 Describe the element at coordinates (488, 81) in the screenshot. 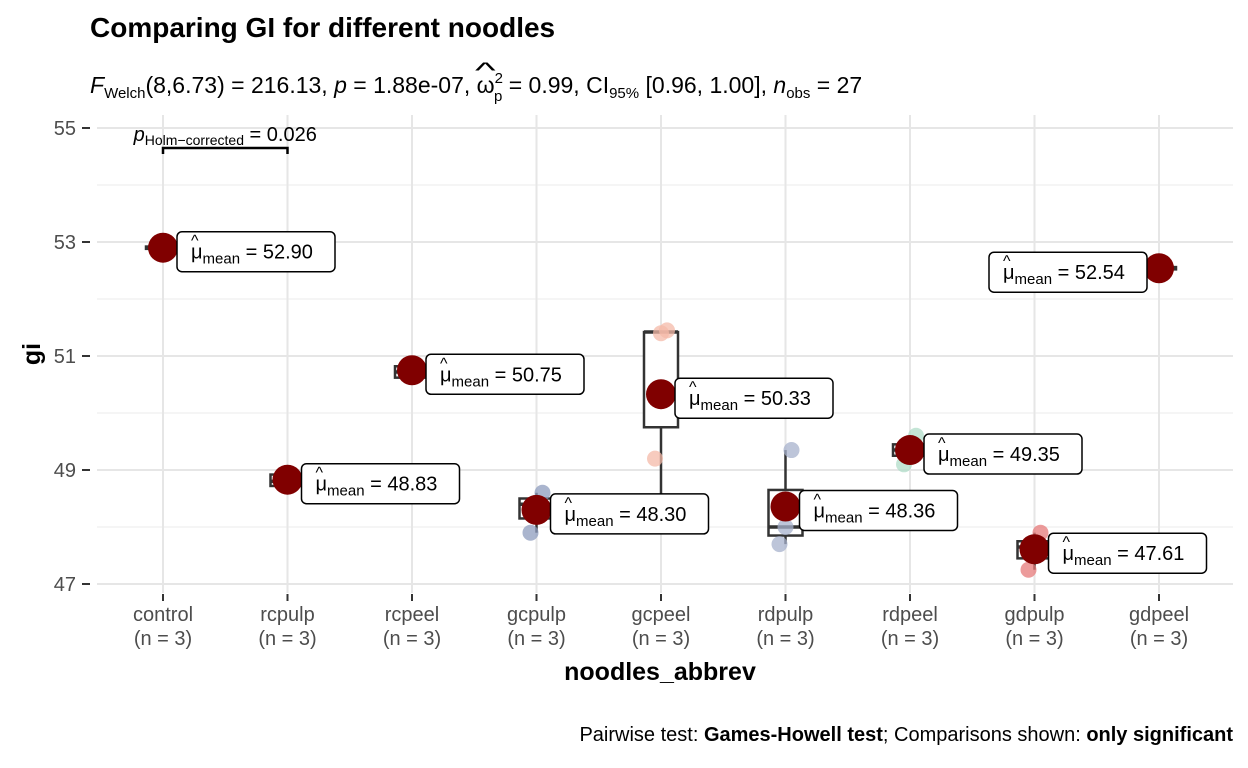

I see `effect-symbol: ^ ω2p` at that location.